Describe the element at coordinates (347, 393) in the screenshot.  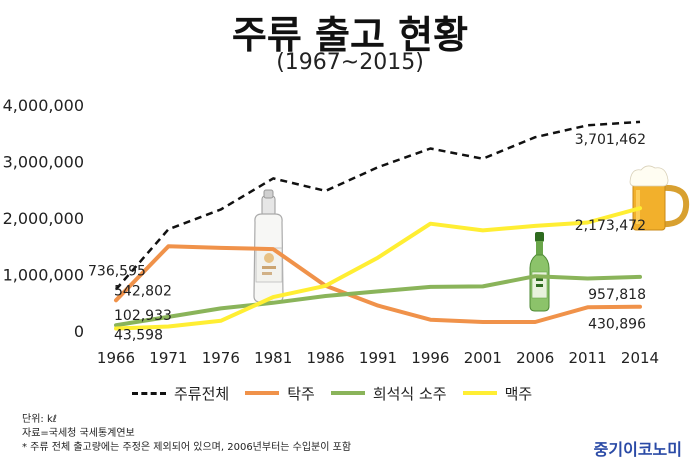
I see `legend-swatch-soju` at that location.